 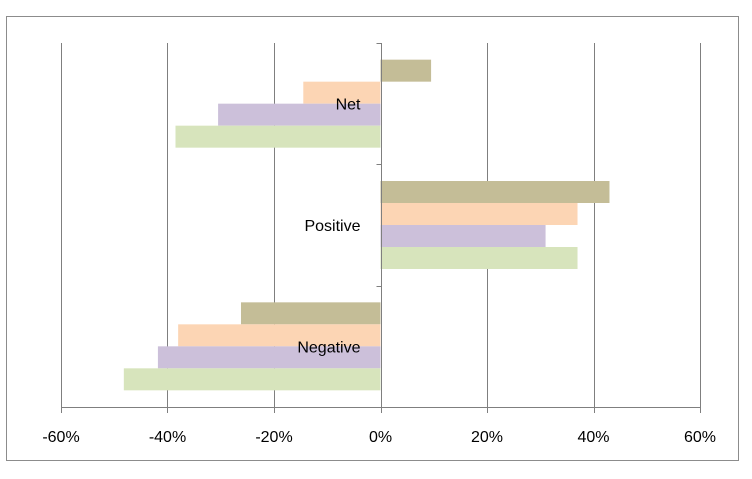 What do you see at coordinates (700, 437) in the screenshot?
I see `x-tick-label-6: 60%` at bounding box center [700, 437].